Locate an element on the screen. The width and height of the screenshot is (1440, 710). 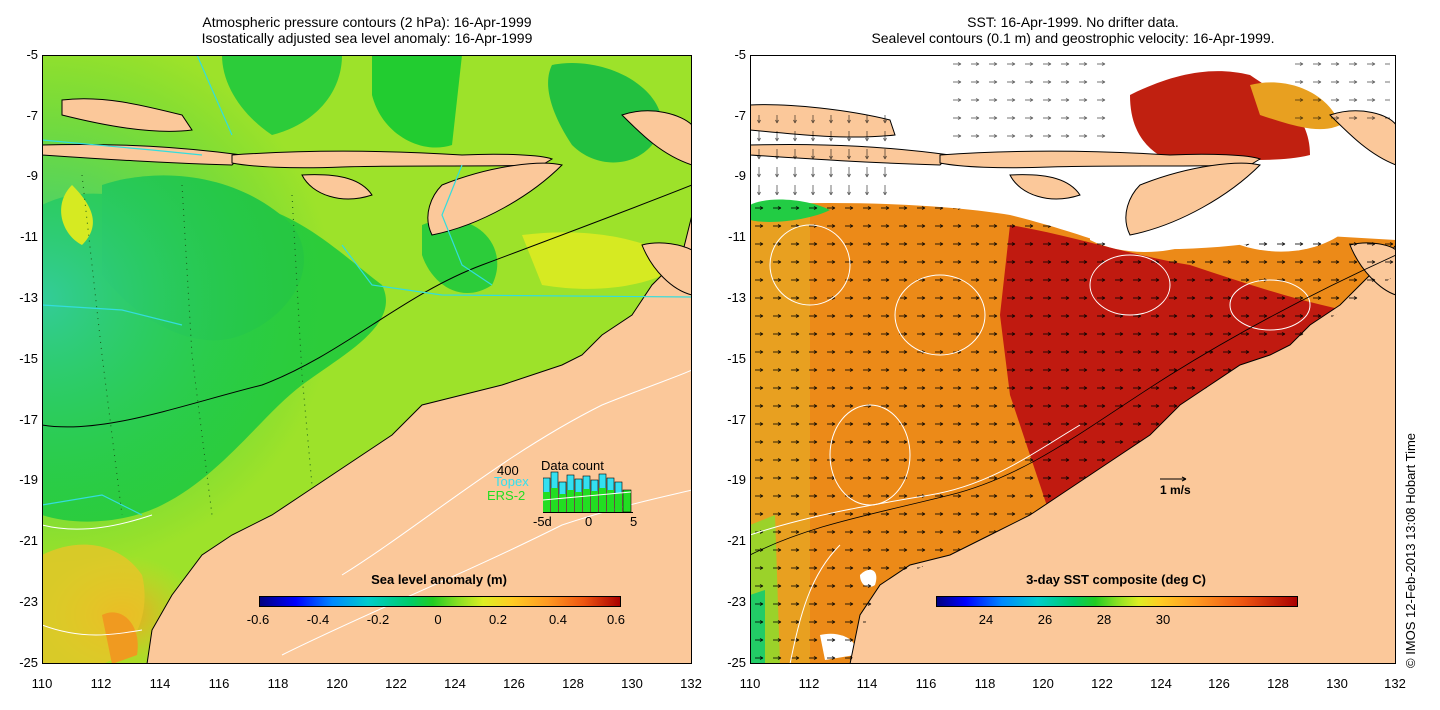
right-y-tick: -13 is located at coordinates (736, 297).